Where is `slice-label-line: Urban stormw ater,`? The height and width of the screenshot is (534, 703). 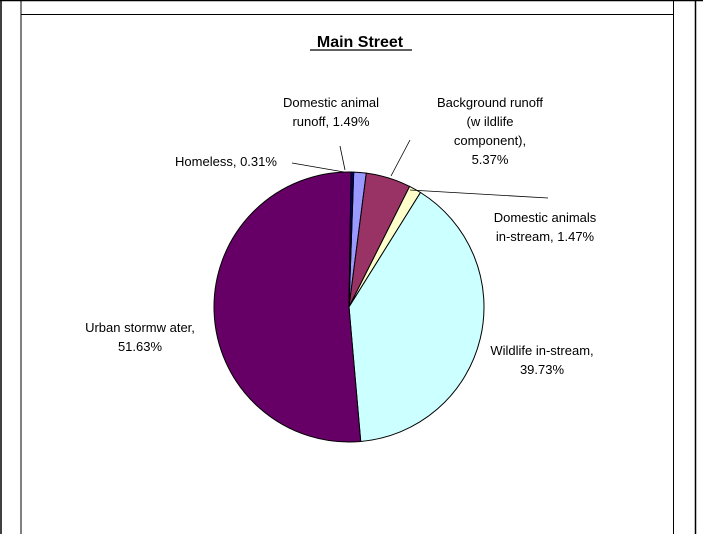 slice-label-line: Urban stormw ater, is located at coordinates (140, 327).